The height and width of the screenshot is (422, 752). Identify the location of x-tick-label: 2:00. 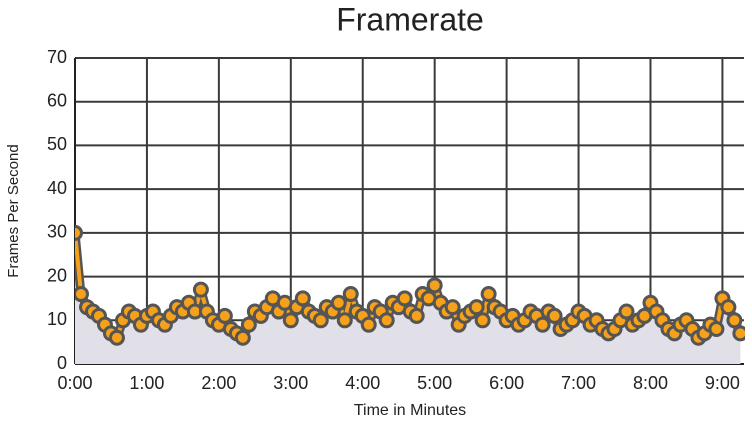
(218, 383).